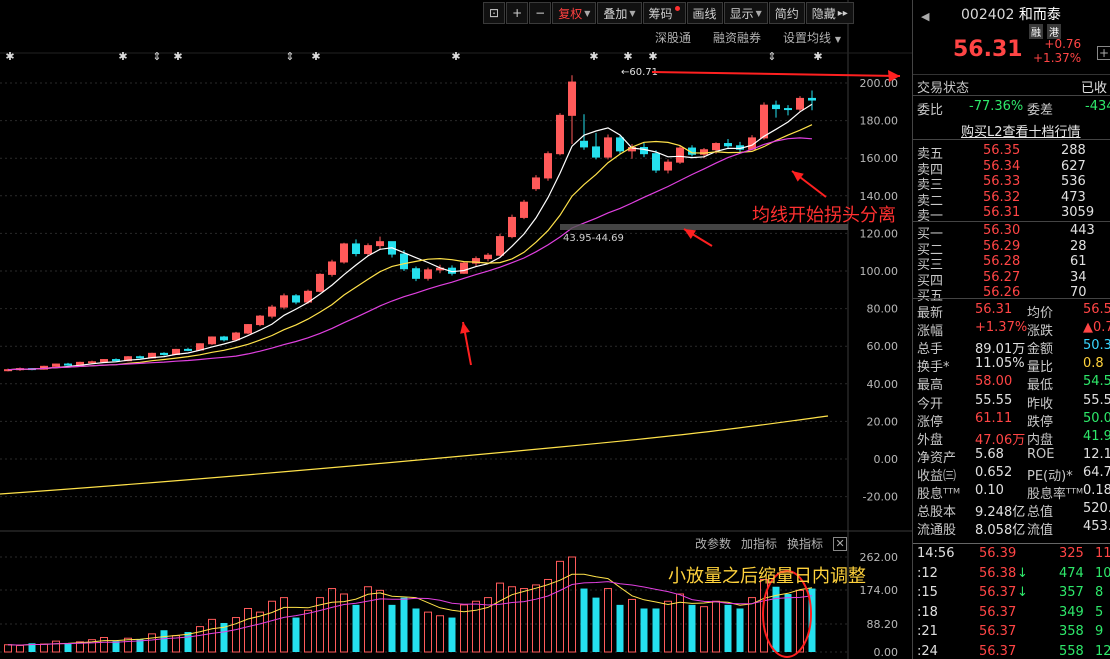 This screenshot has width=1110, height=659. Describe the element at coordinates (1054, 31) in the screenshot. I see `hk-badge: 港` at that location.